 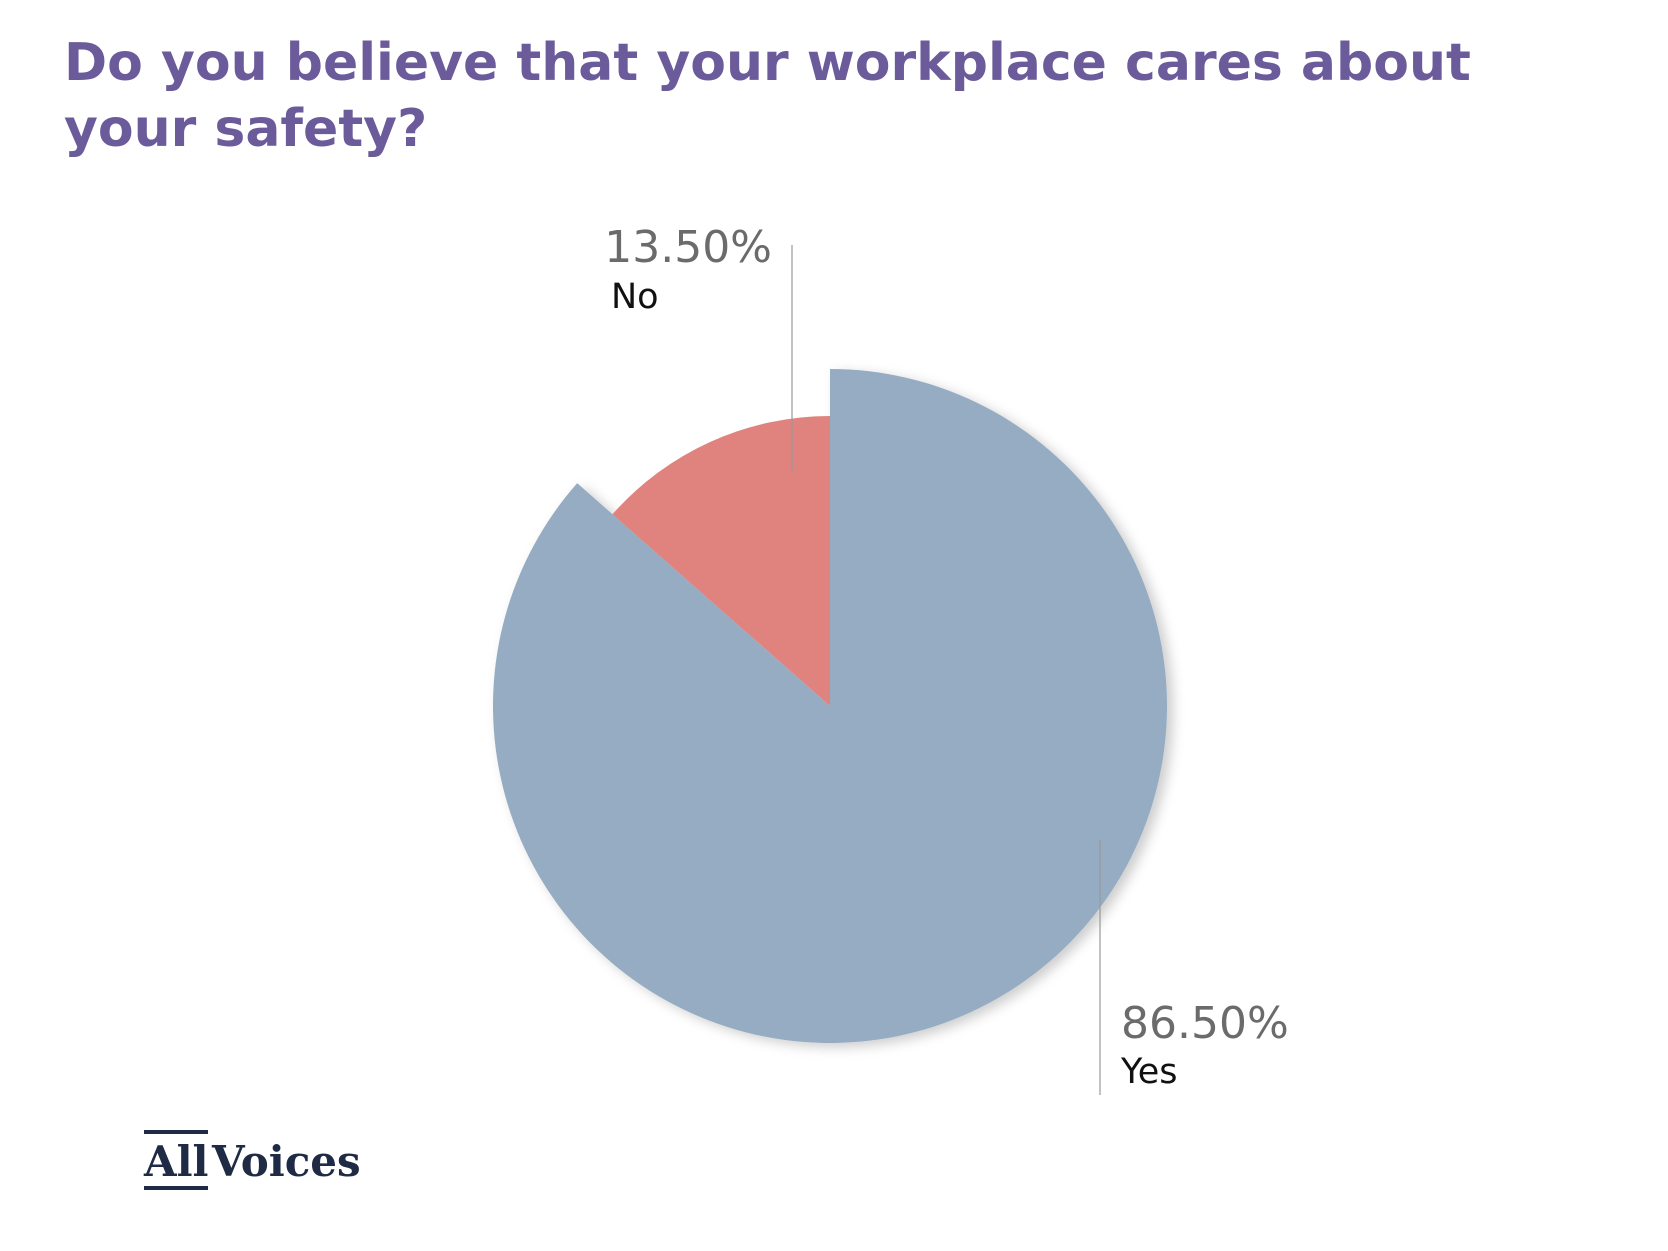 I want to click on category-label: No, so click(x=635, y=297).